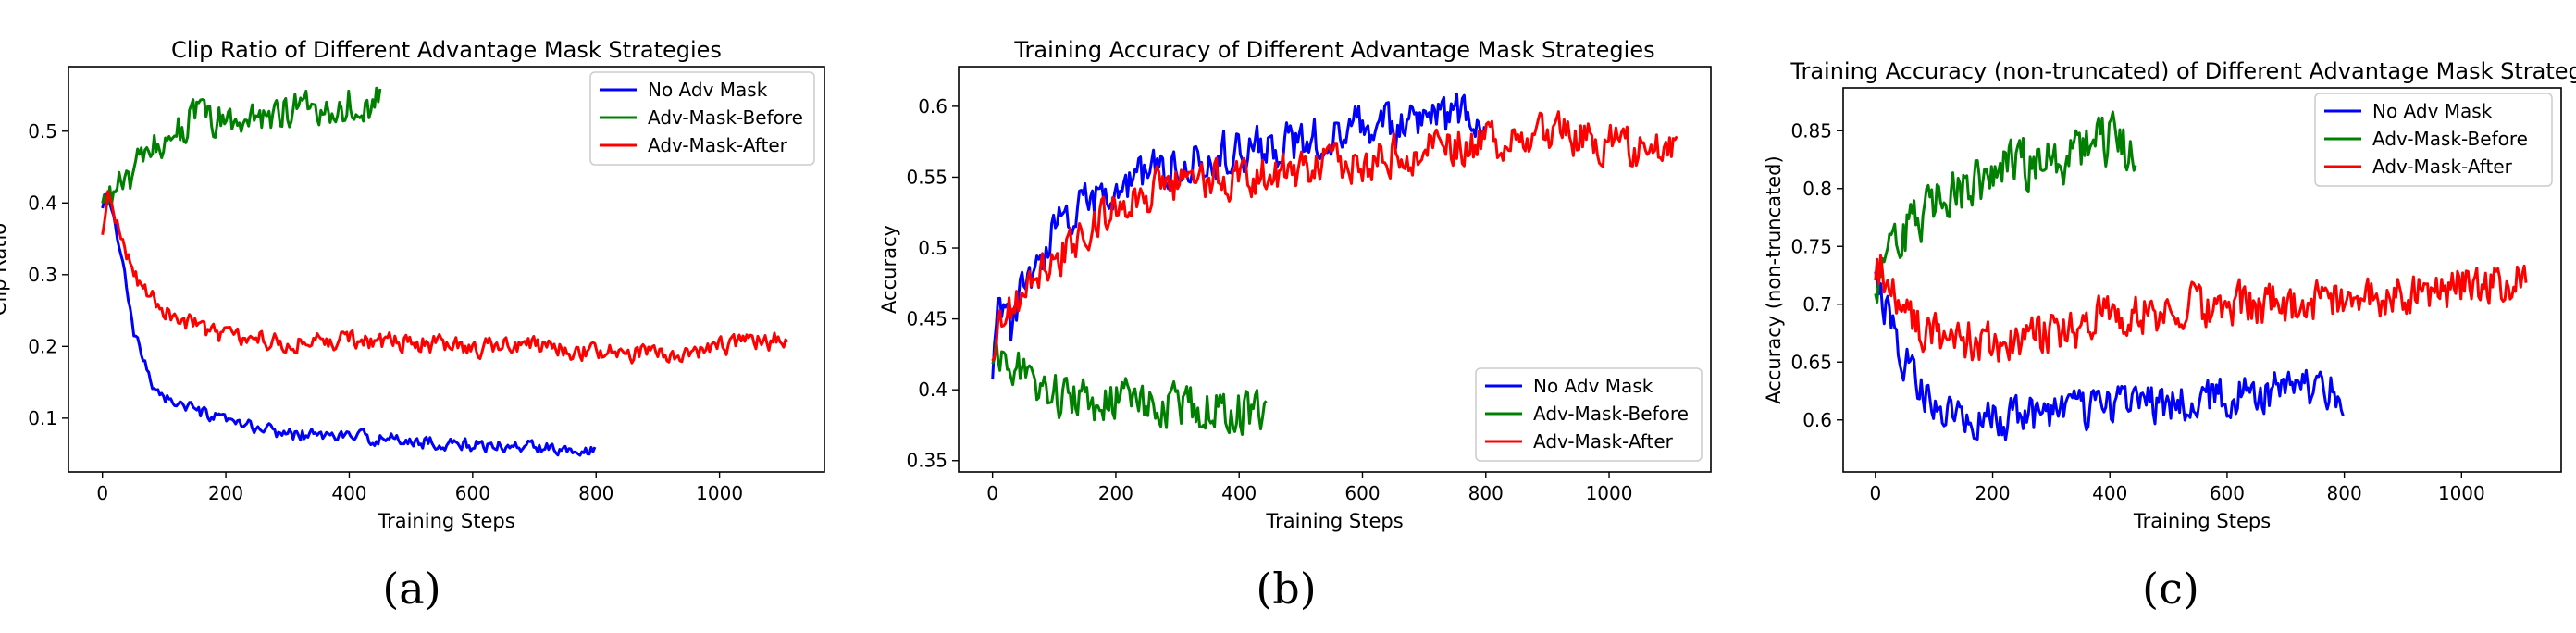 The height and width of the screenshot is (633, 2576). What do you see at coordinates (43, 418) in the screenshot?
I see `y-tick-label: 0.1` at bounding box center [43, 418].